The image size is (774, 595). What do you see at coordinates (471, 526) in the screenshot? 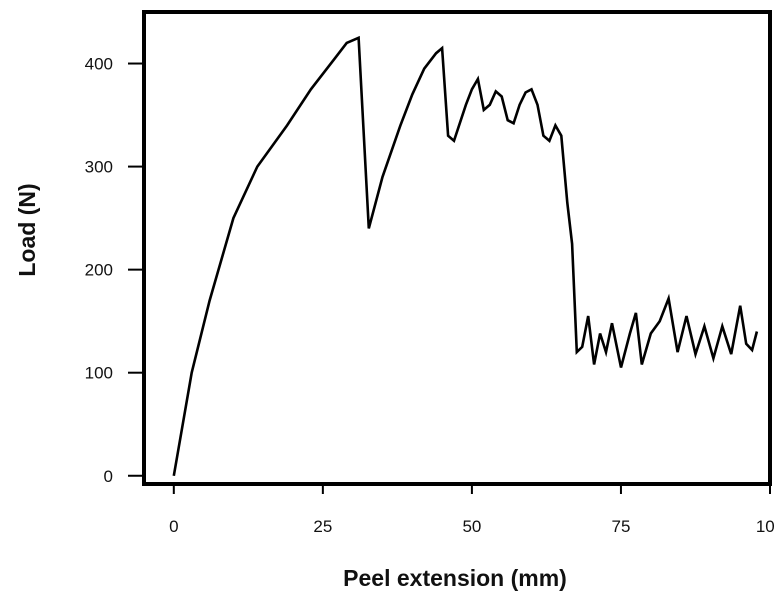
I see `x-tick-label: 50` at bounding box center [471, 526].